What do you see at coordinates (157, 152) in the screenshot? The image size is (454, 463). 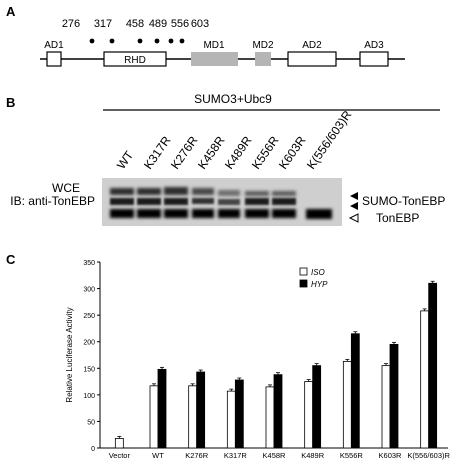 I see `lane-label-k317r: K317R` at bounding box center [157, 152].